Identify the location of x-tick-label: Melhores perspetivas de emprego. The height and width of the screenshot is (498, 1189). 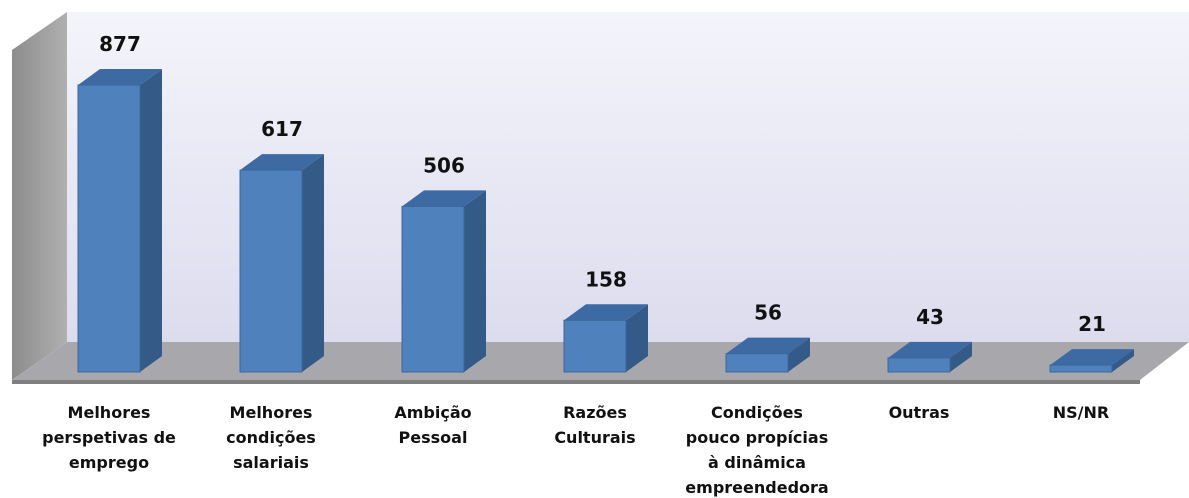
(109, 437).